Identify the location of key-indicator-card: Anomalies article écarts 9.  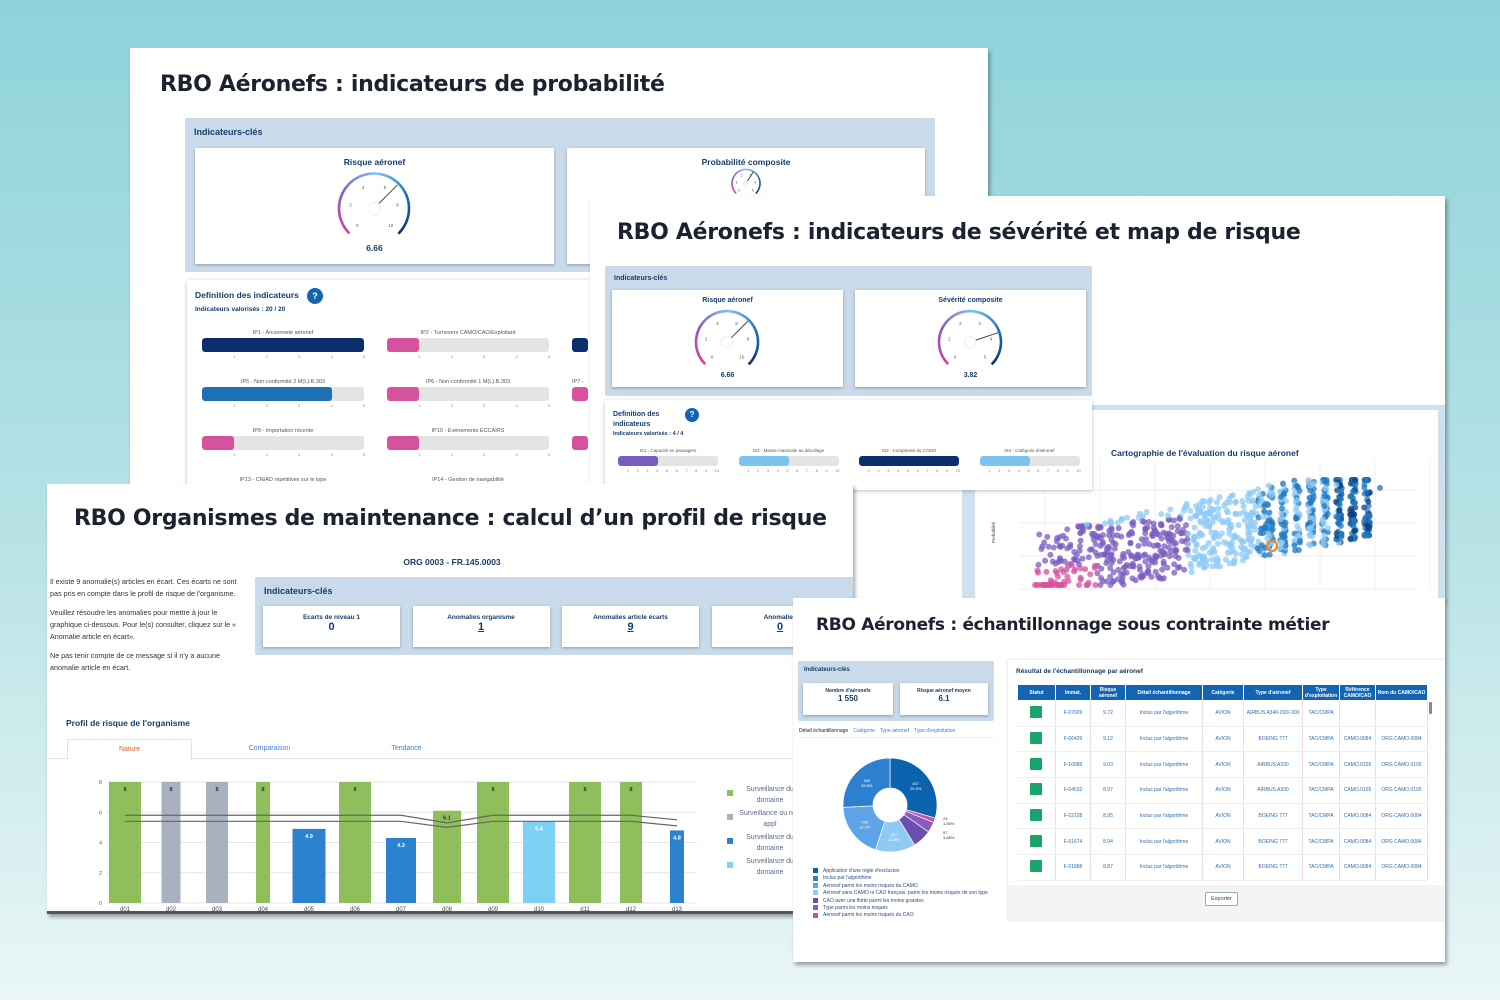
(630, 626).